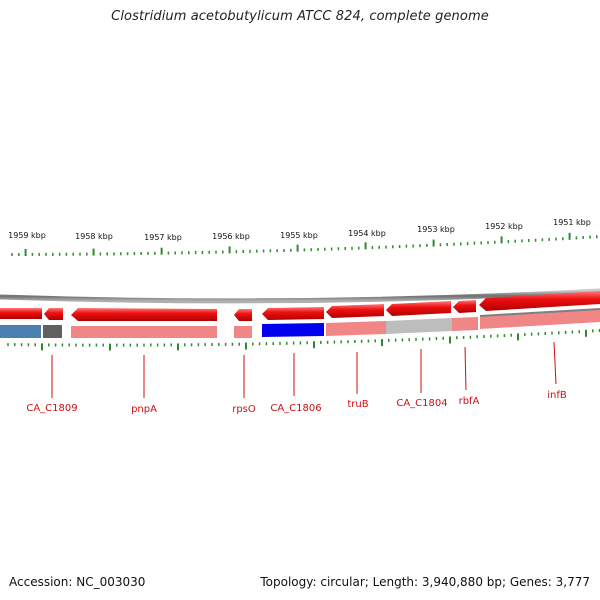  Describe the element at coordinates (469, 401) in the screenshot. I see `gene-label: rbfA` at that location.